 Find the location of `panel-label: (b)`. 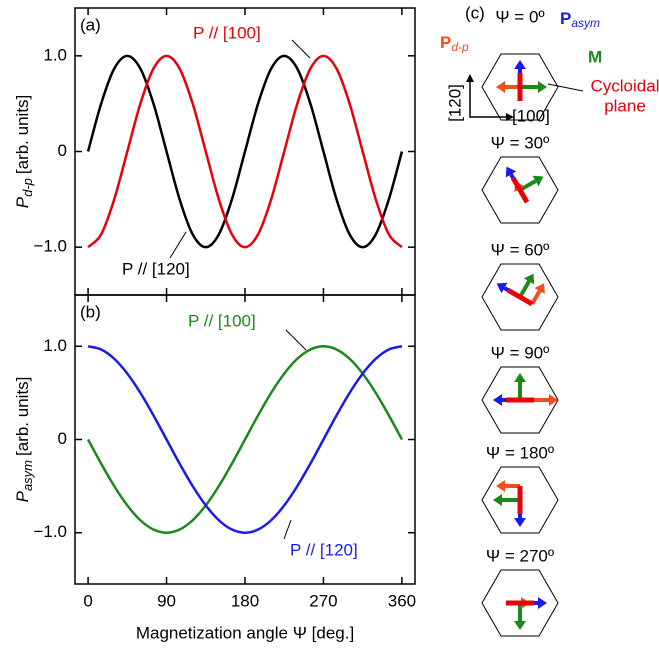

panel-label: (b) is located at coordinates (90, 311).